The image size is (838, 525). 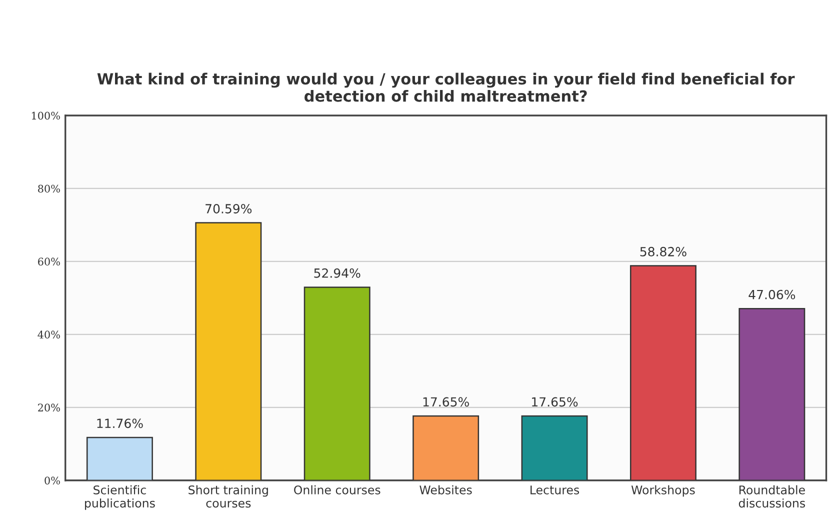 What do you see at coordinates (337, 489) in the screenshot?
I see `x-tick-label: Online courses` at bounding box center [337, 489].